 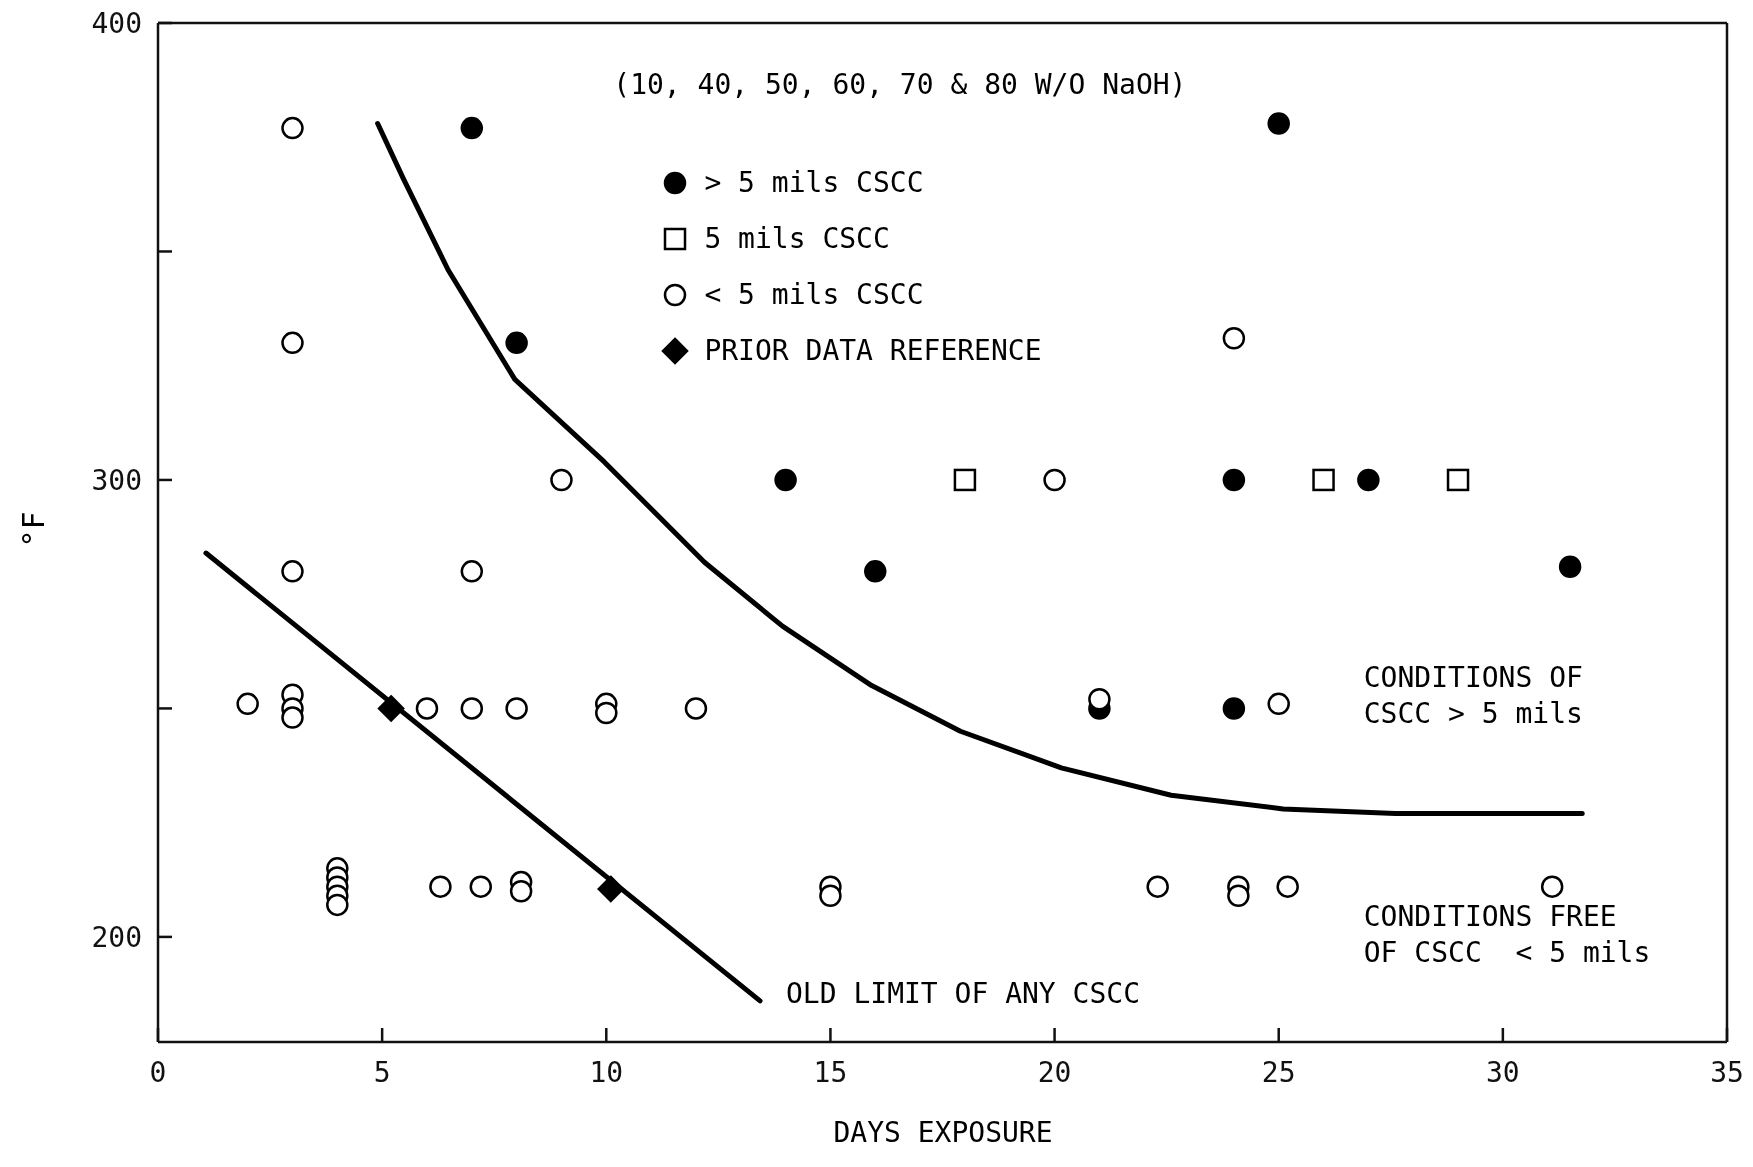 I want to click on annotation: CONDITIONS FREE OF CSCC < 5 mils, so click(x=1507, y=935).